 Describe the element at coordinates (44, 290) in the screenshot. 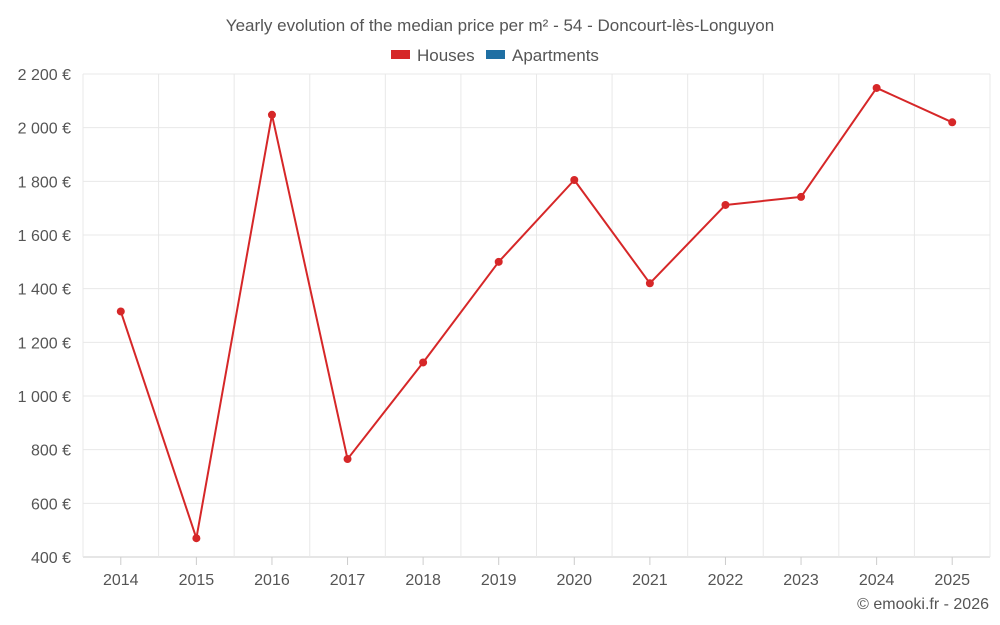

I see `y-tick-label: 1 400 €` at that location.